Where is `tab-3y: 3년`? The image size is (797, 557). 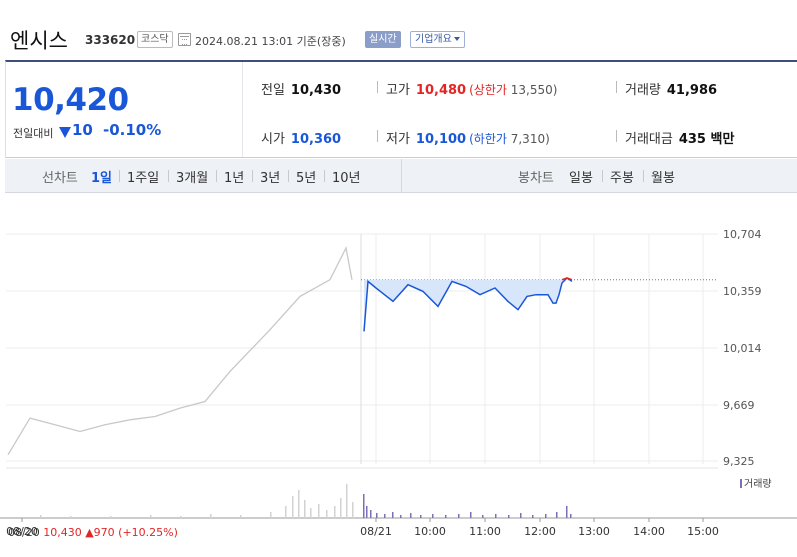 tab-3y: 3년 is located at coordinates (270, 178).